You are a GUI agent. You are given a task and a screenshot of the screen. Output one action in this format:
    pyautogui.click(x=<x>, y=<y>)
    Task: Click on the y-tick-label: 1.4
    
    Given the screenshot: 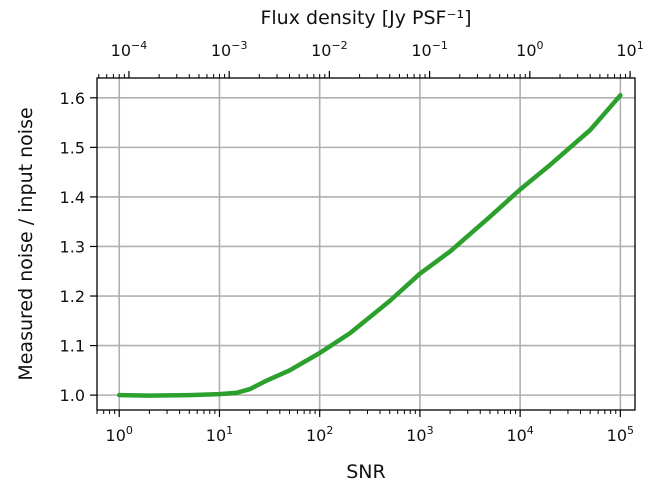 What is the action you would take?
    pyautogui.click(x=72, y=197)
    